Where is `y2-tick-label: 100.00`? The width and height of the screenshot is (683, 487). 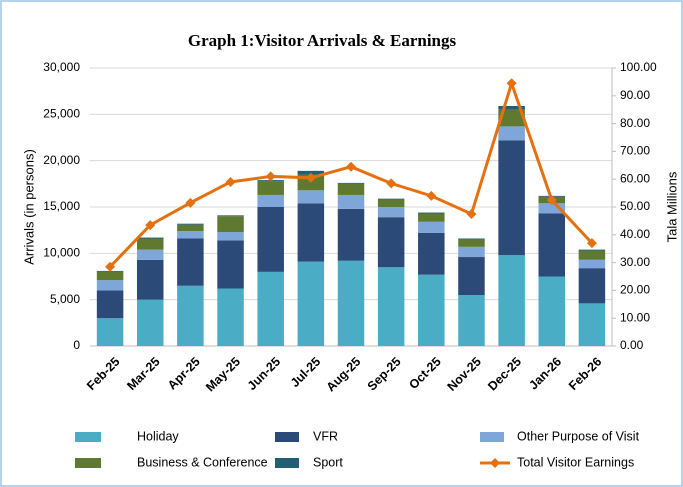 y2-tick-label: 100.00 is located at coordinates (638, 67).